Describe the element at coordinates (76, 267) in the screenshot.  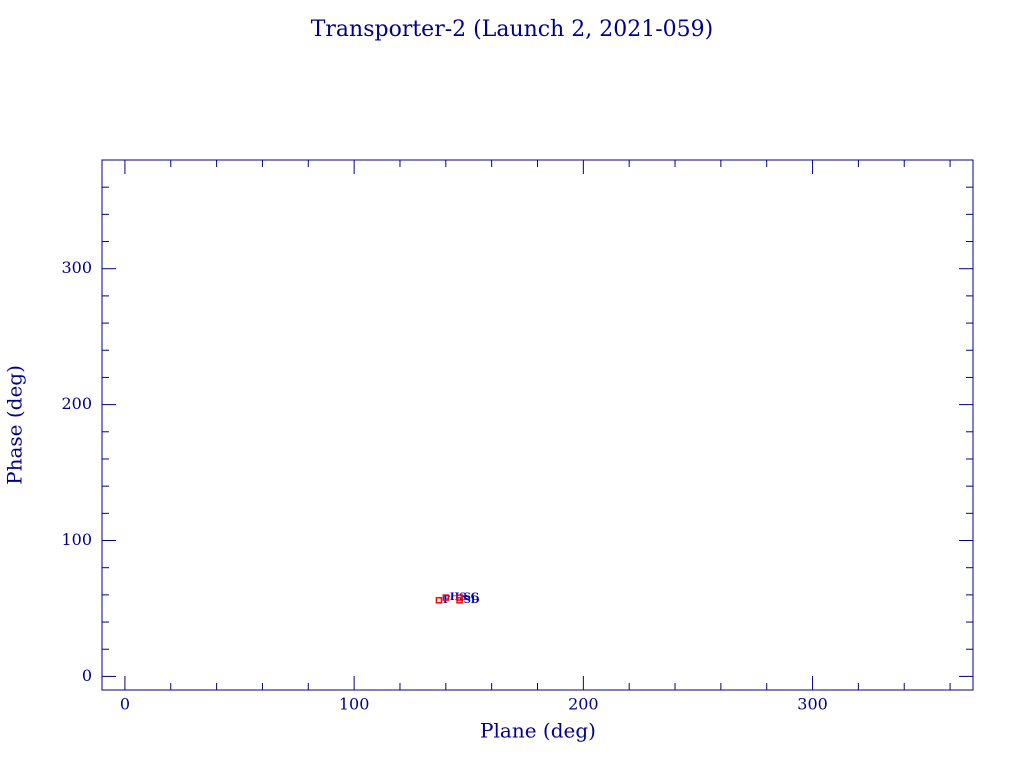
I see `y-tick-label: 300` at that location.